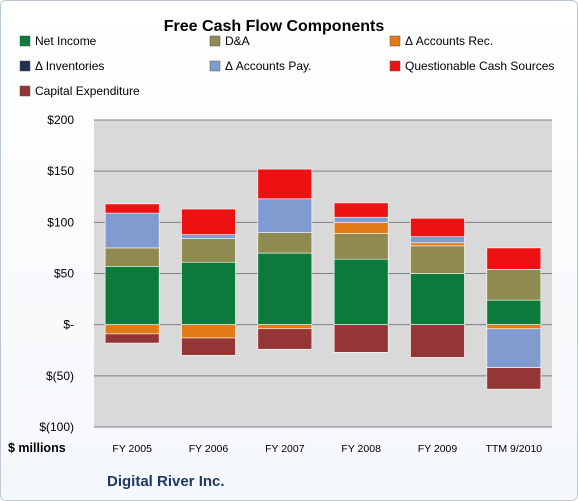  Describe the element at coordinates (514, 449) in the screenshot. I see `x-category-label: TTM 9/2010` at that location.